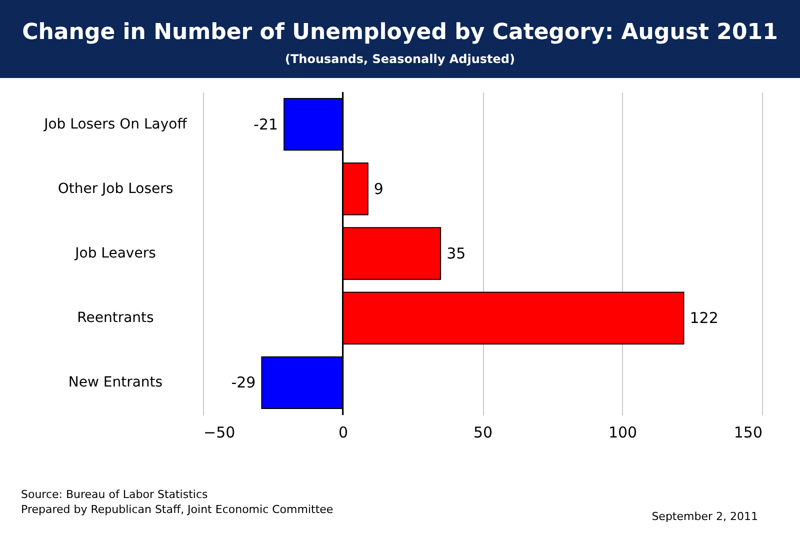 This screenshot has width=800, height=546. Describe the element at coordinates (400, 59) in the screenshot. I see `chart-subtitle: (Thousands, Seasonally Adjusted)` at that location.